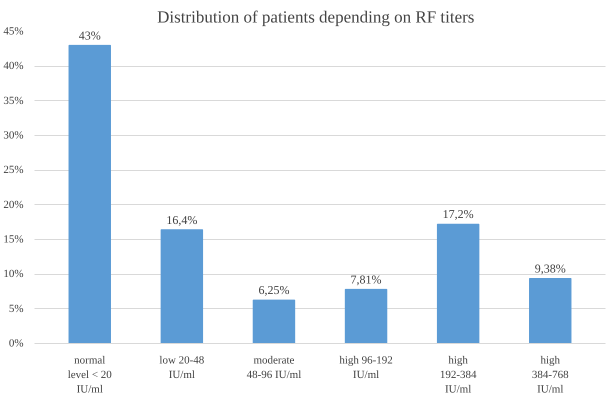 The width and height of the screenshot is (615, 402). What do you see at coordinates (458, 375) in the screenshot?
I see `x-tick-label: high 192-384 IU/ml` at bounding box center [458, 375].